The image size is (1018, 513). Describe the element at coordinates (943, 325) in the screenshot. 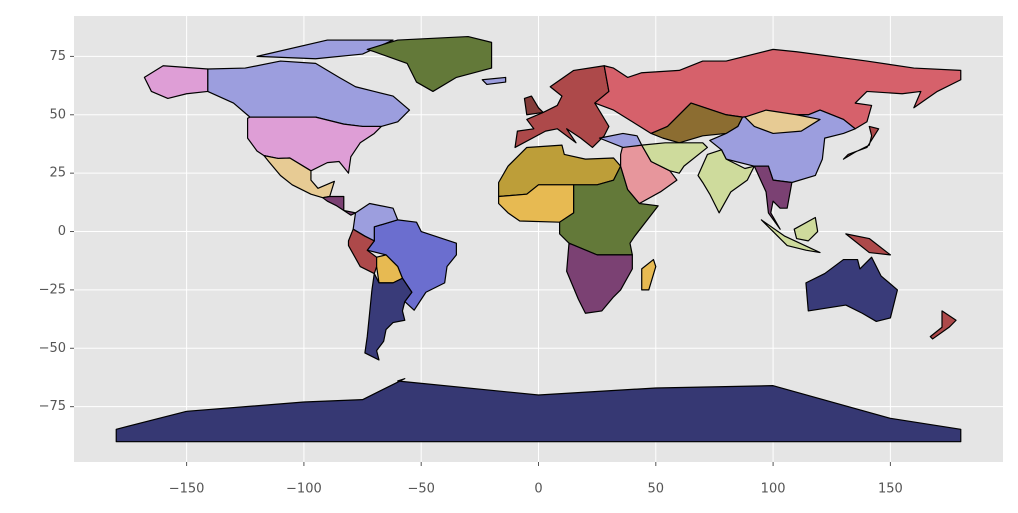

I see `new-zealand` at that location.